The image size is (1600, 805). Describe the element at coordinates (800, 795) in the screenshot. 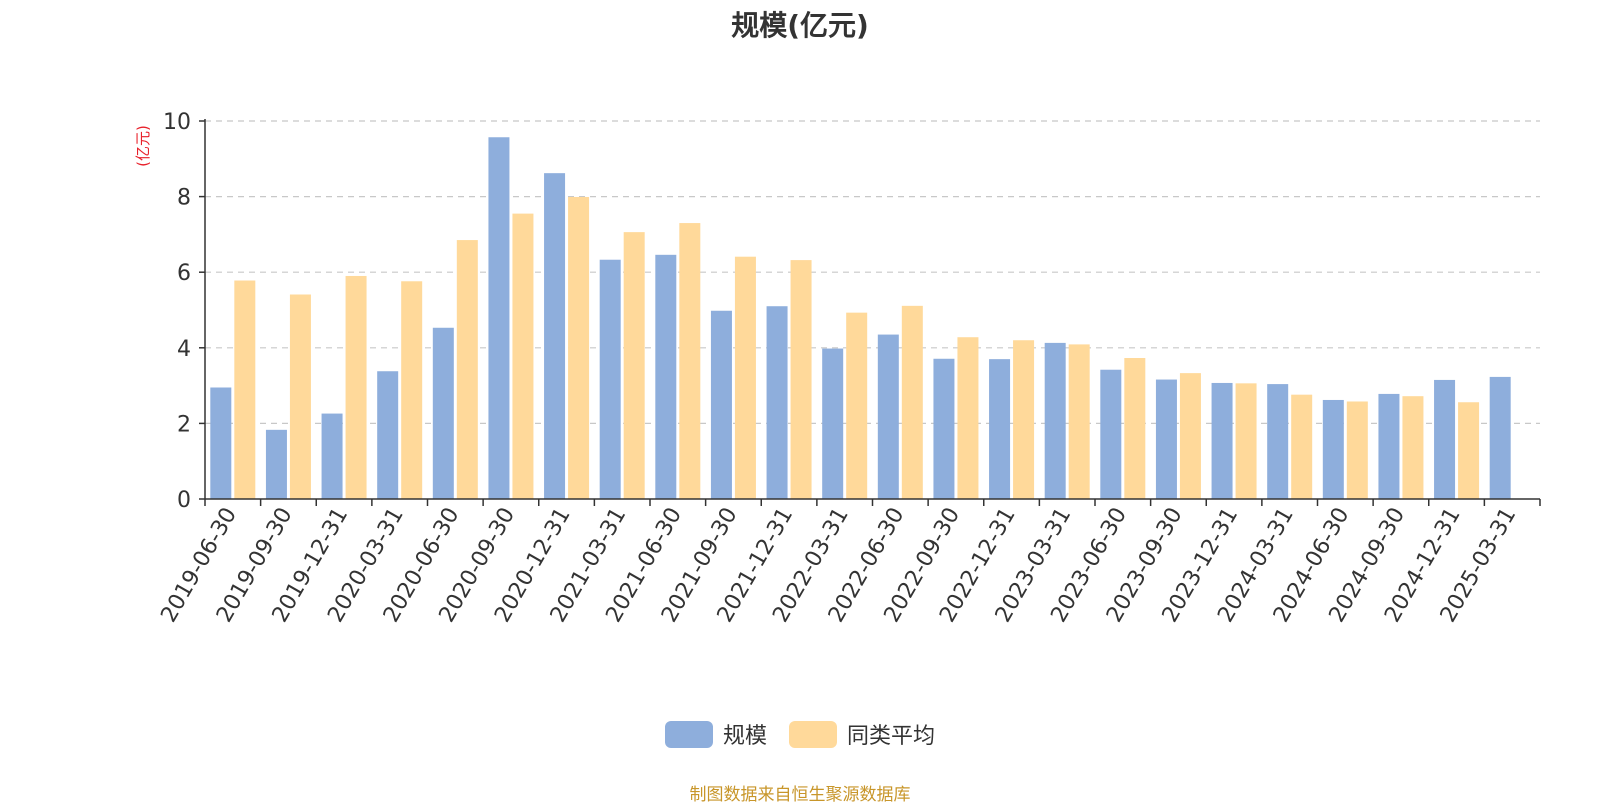

I see `data-source-note: 制图数据来自恒生聚源数据库` at that location.